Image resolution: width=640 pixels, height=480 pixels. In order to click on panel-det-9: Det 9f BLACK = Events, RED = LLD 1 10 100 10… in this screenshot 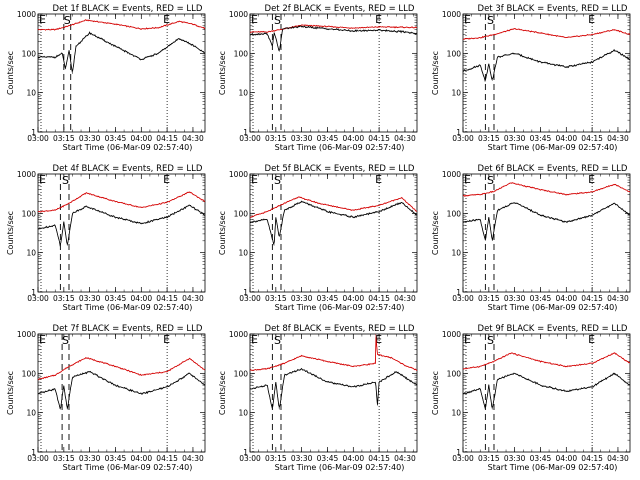, I will do `click(531, 398)`.